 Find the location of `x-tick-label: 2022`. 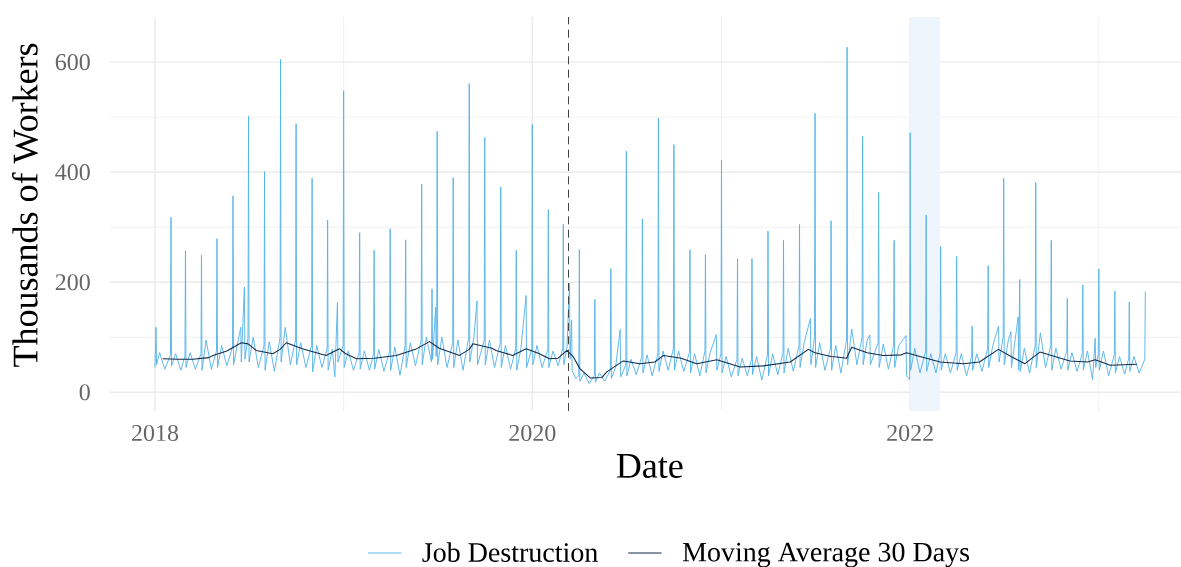

x-tick-label: 2022 is located at coordinates (910, 433).